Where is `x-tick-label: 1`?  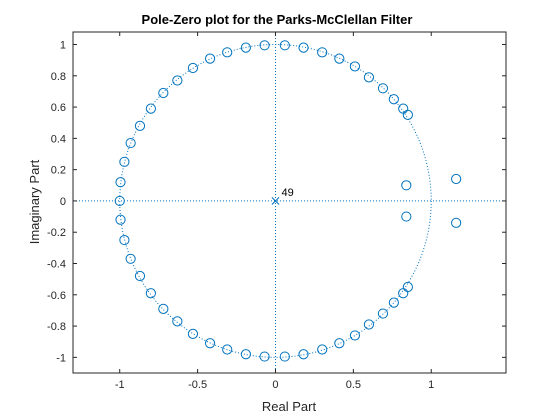 x-tick-label: 1 is located at coordinates (431, 385).